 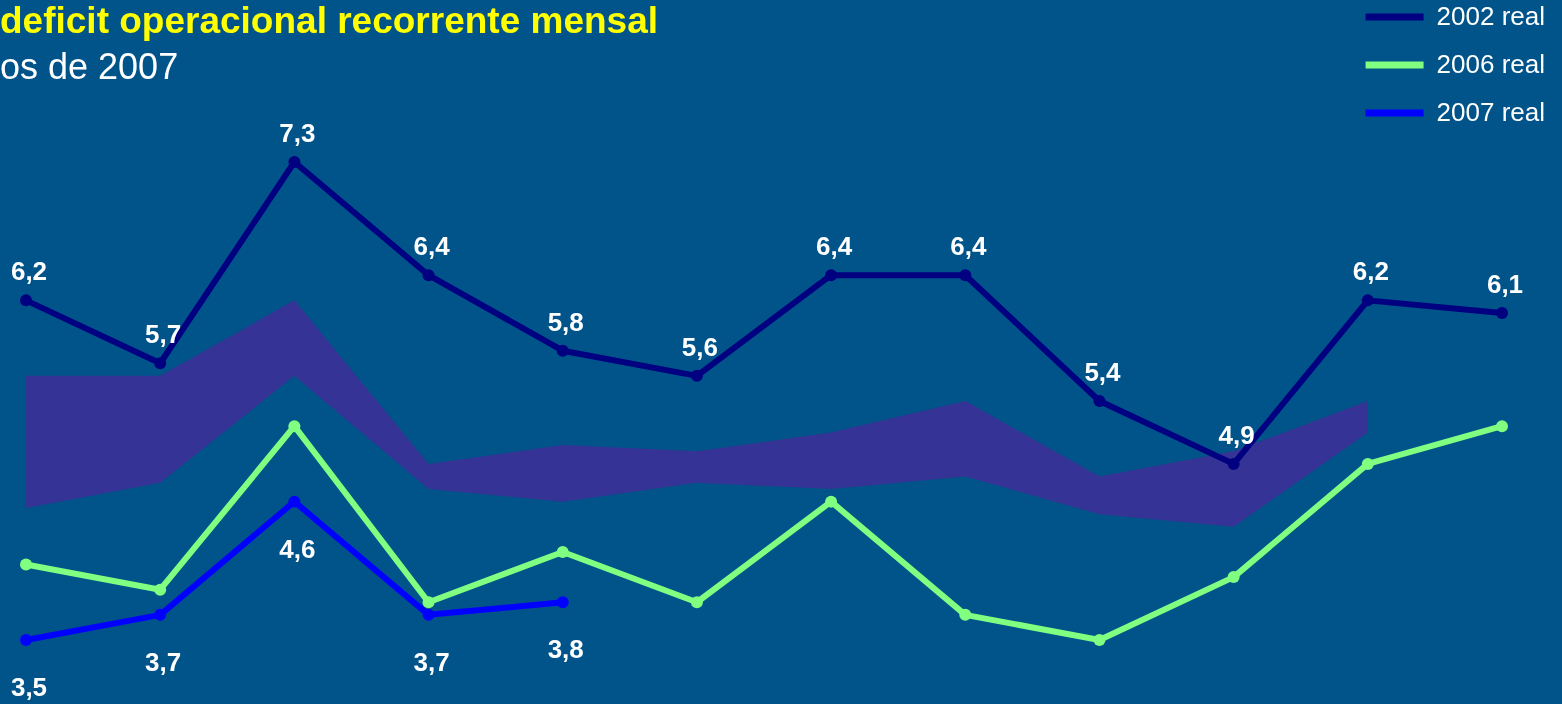 I want to click on data-label: 3,5, so click(x=29, y=687).